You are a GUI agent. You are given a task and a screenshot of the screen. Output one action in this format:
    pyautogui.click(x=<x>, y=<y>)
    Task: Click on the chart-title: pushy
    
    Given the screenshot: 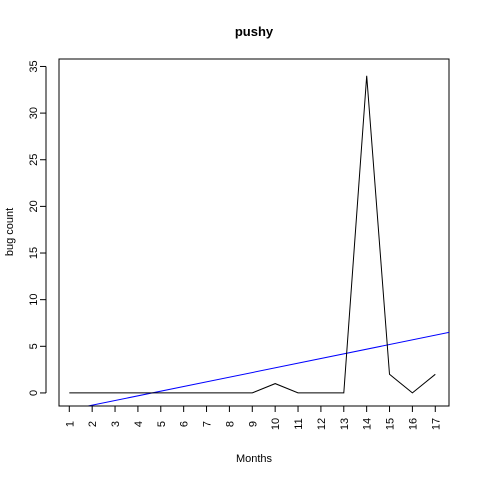 What is the action you would take?
    pyautogui.click(x=254, y=31)
    